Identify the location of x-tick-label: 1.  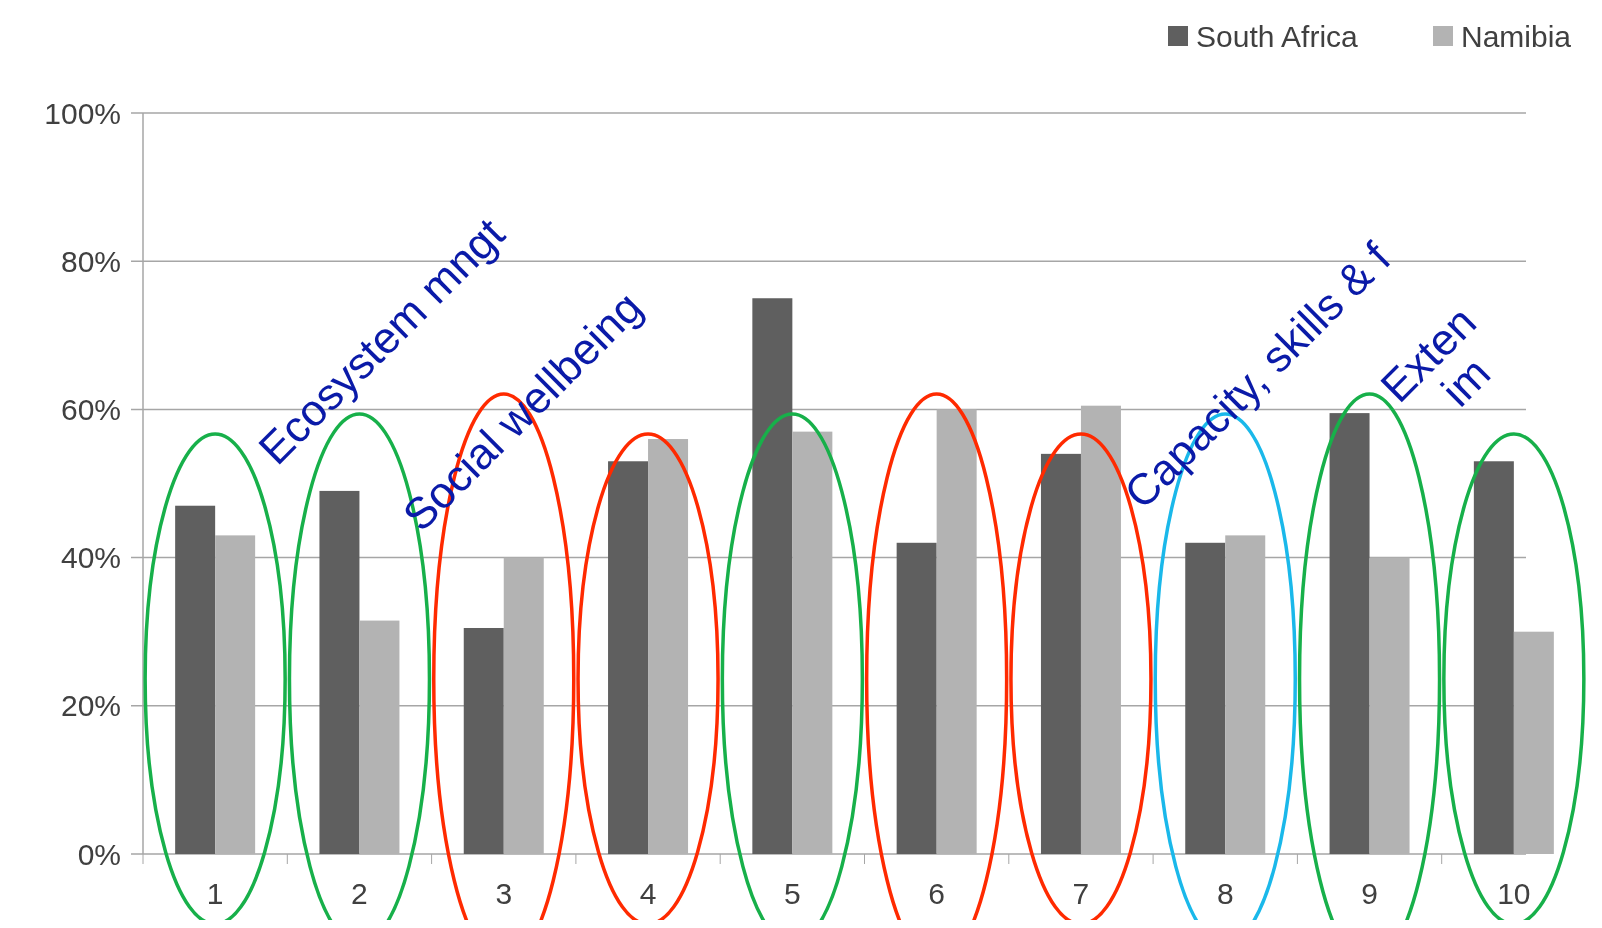
(215, 893).